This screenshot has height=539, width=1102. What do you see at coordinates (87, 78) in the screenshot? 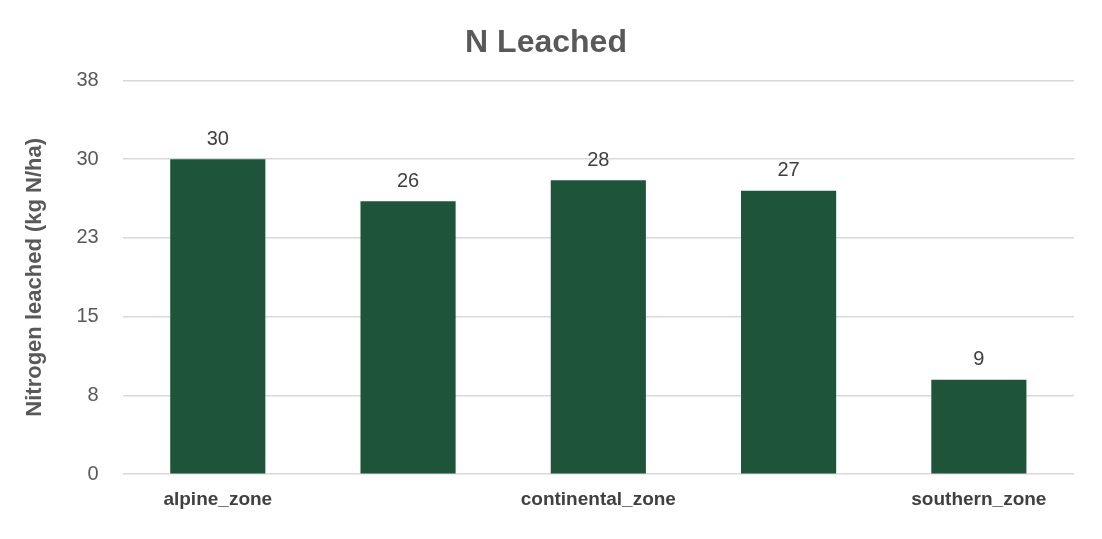
I see `y-tick-label: 38` at bounding box center [87, 78].